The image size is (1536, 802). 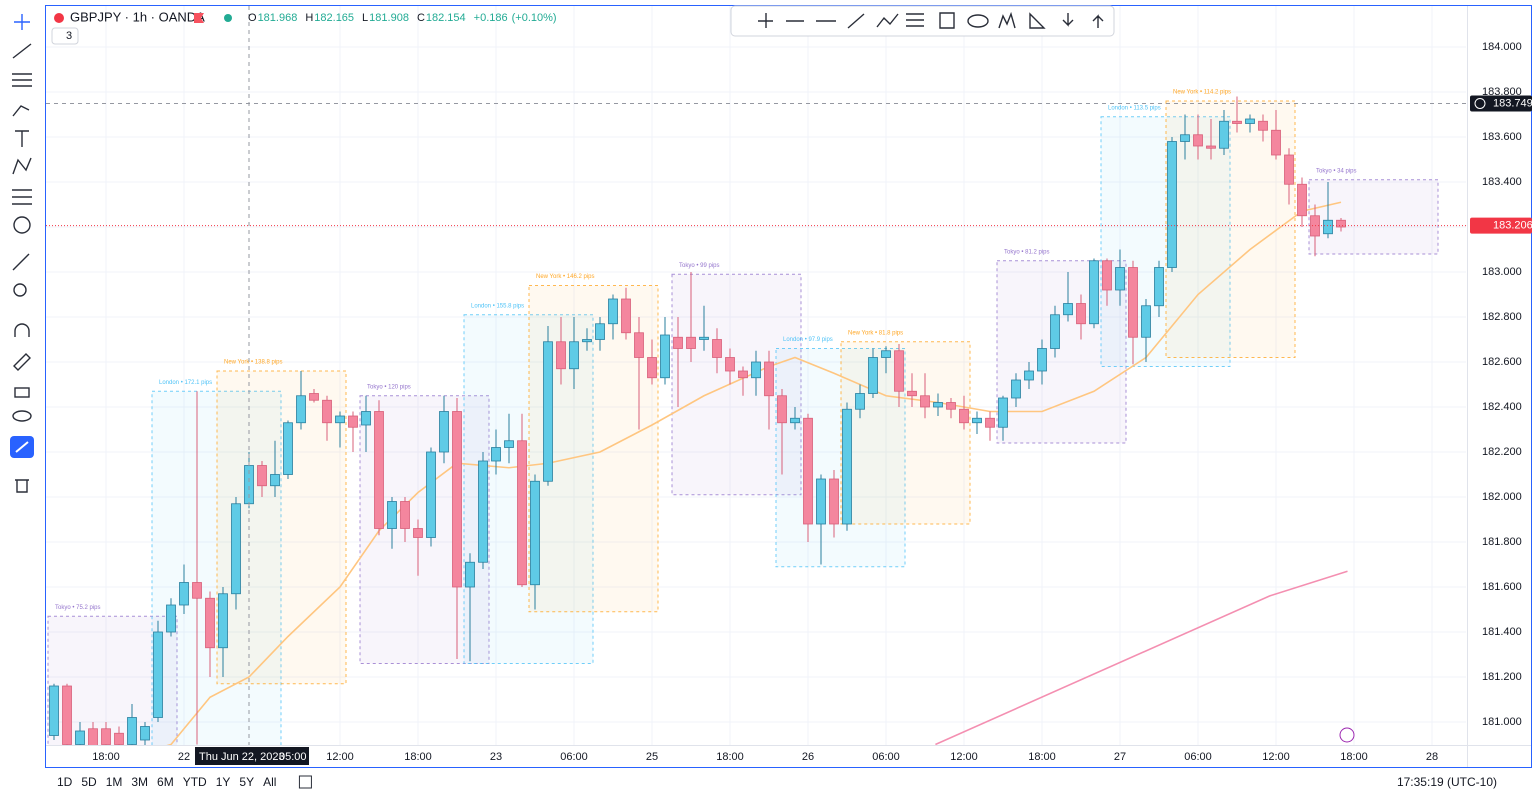 What do you see at coordinates (22, 197) in the screenshot?
I see `forecast-tool` at bounding box center [22, 197].